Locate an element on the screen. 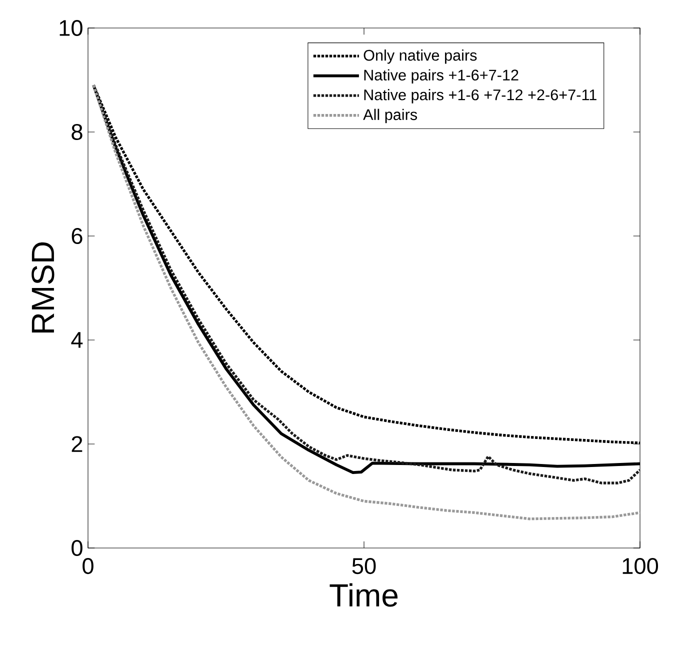  y-tick-label: 2 is located at coordinates (77, 444).